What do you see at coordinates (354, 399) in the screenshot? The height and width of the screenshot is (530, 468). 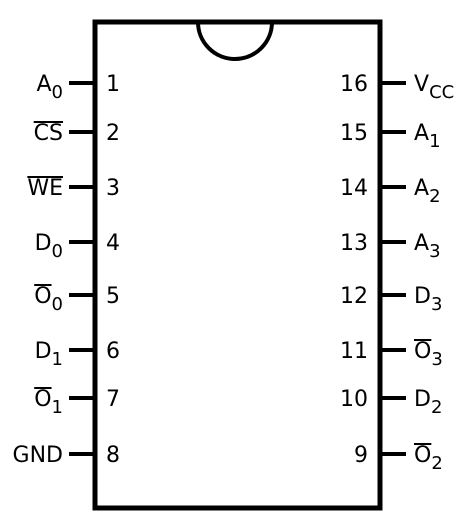 I see `pin-number-10: 10` at bounding box center [354, 399].